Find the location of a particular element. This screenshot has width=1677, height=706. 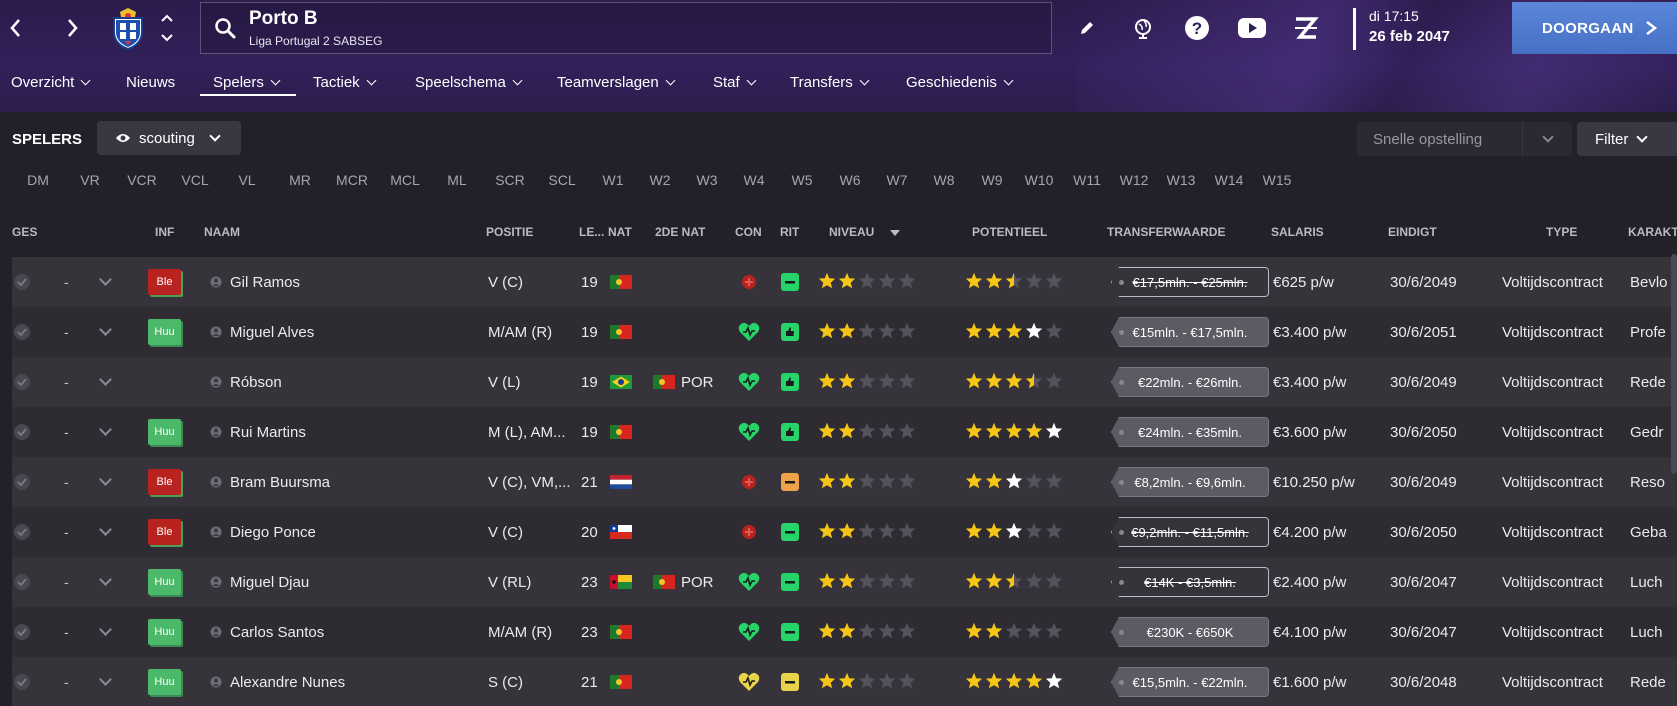

transfer-value-tag: €15mln. - €17,5mln. is located at coordinates (1190, 332).